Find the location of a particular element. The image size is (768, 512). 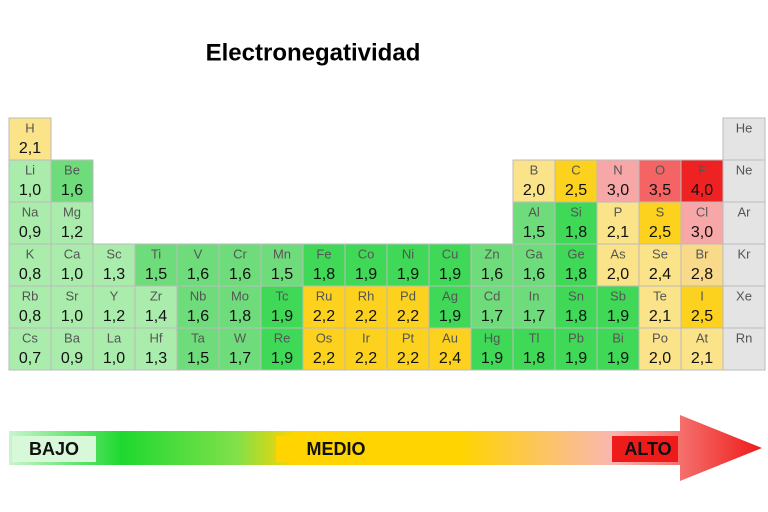

element-symbol: Ne is located at coordinates (744, 169).